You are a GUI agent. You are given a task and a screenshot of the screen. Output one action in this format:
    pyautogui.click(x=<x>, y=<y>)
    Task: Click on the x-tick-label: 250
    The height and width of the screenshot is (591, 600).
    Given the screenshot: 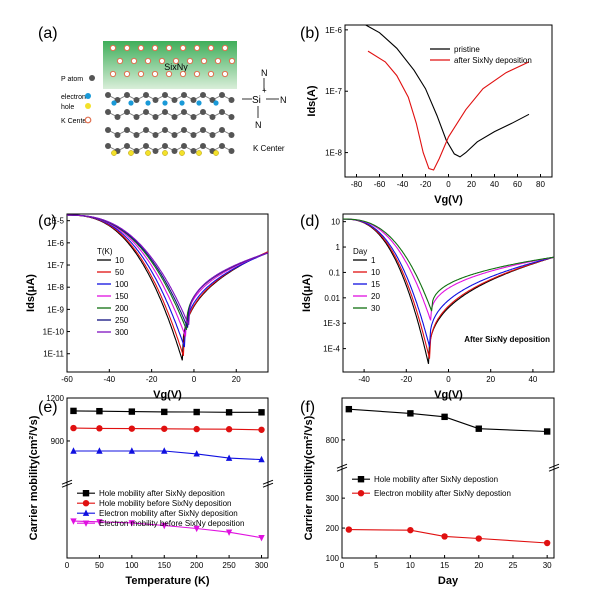 What is the action you would take?
    pyautogui.click(x=229, y=565)
    